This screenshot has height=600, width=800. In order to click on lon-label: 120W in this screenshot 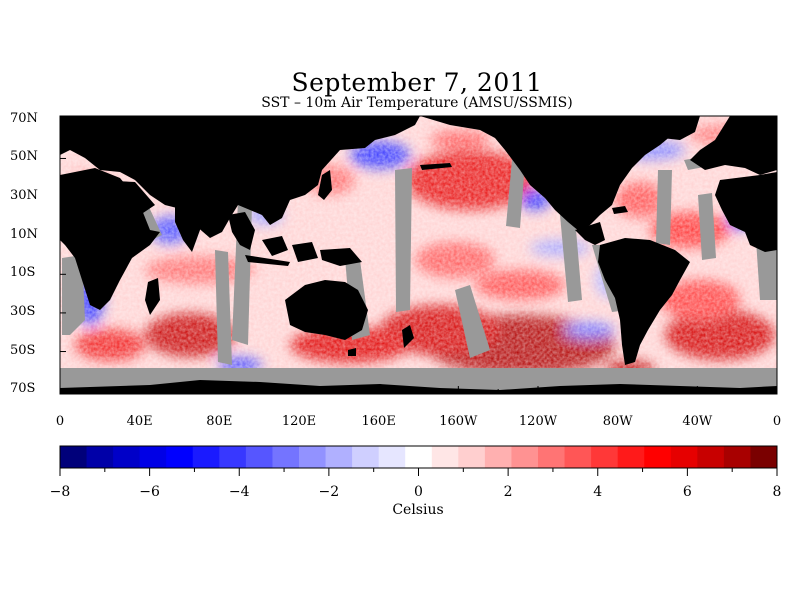, I will do `click(538, 421)`.